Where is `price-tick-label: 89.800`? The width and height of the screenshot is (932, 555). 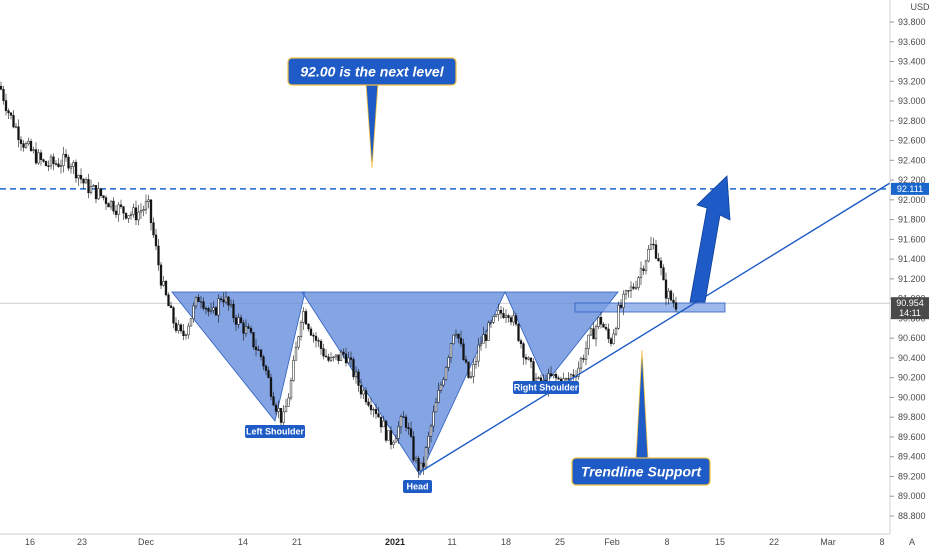 price-tick-label: 89.800 is located at coordinates (912, 417).